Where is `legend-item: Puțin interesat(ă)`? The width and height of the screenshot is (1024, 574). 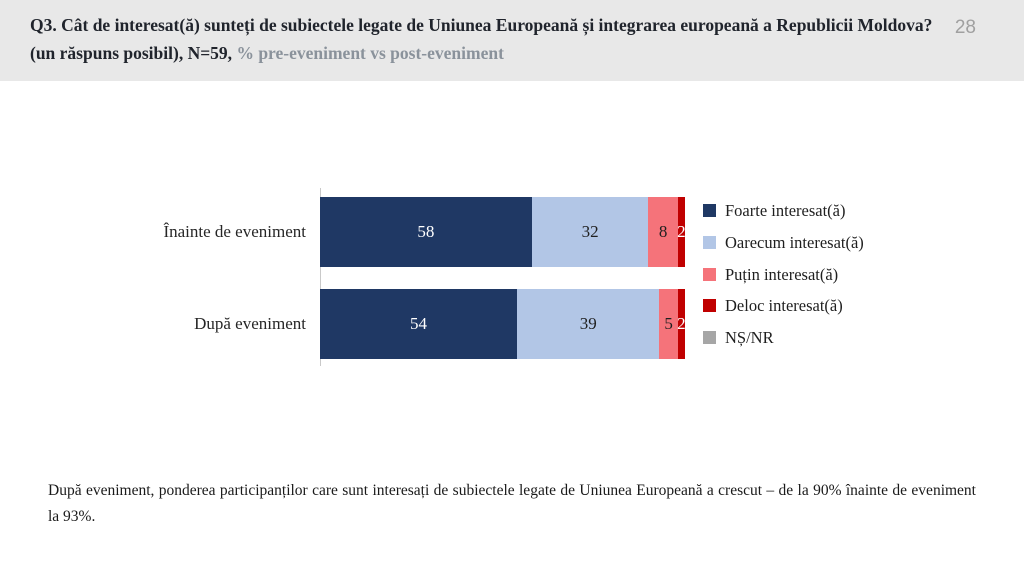 legend-item: Puțin interesat(ă) is located at coordinates (783, 275).